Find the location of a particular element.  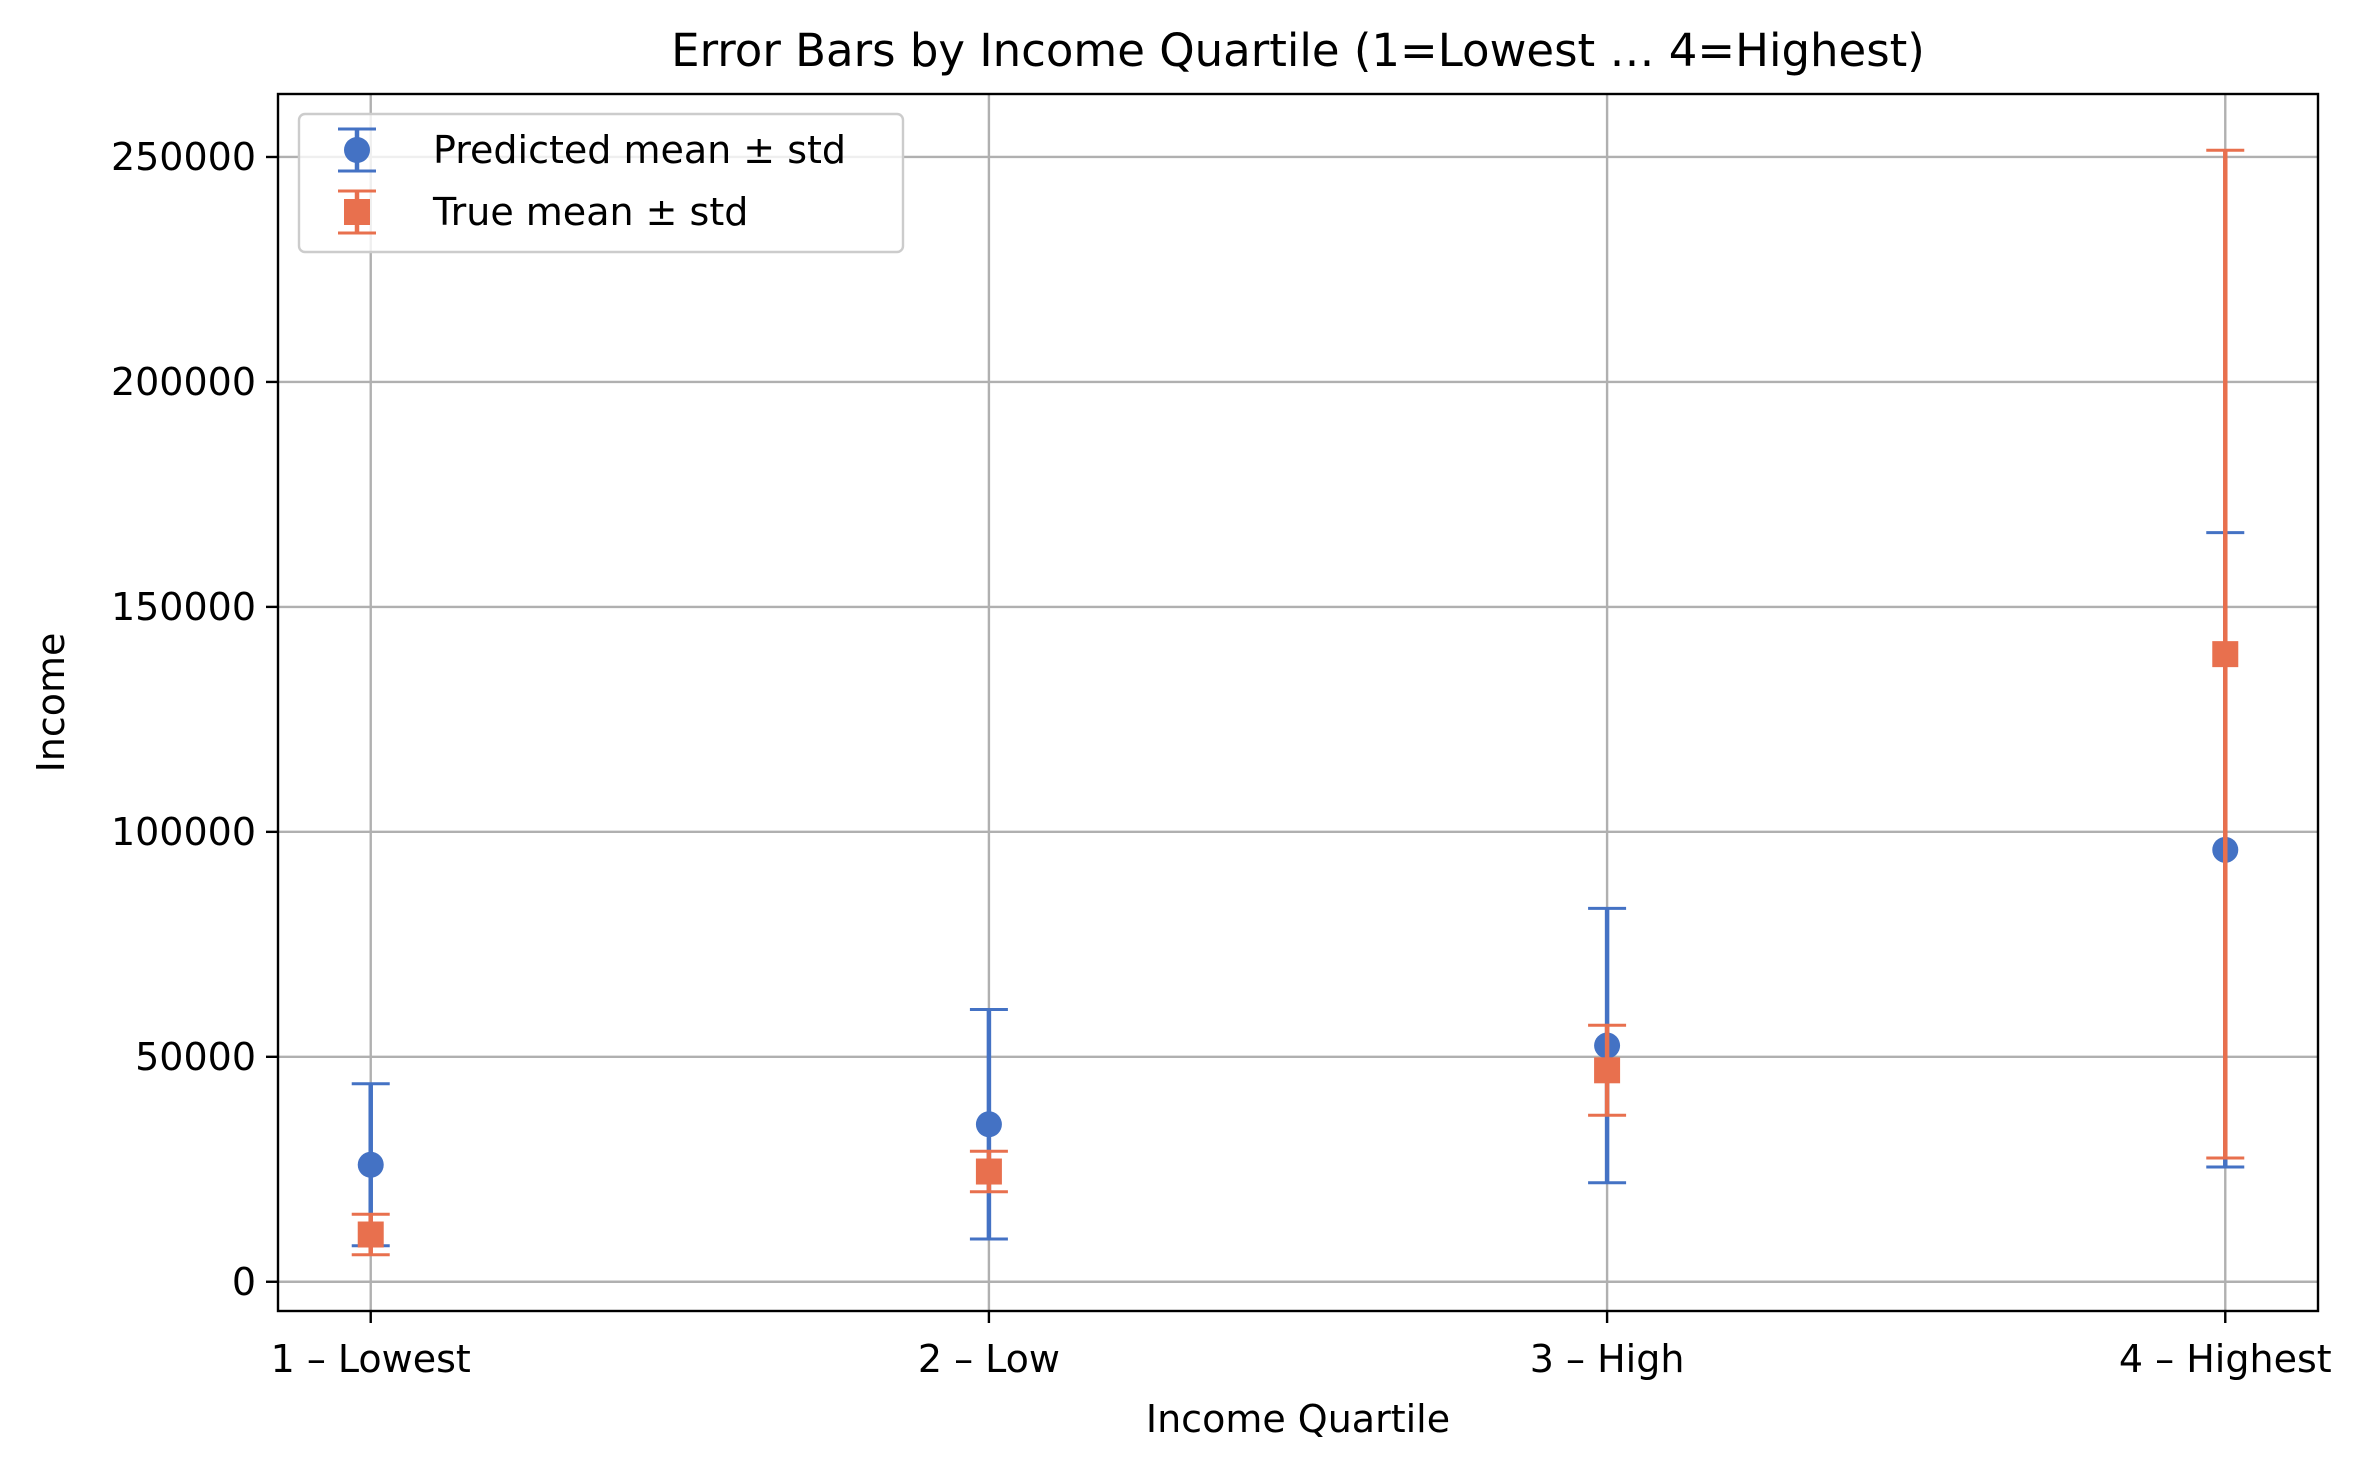

legend-marker-predicted is located at coordinates (357, 150).